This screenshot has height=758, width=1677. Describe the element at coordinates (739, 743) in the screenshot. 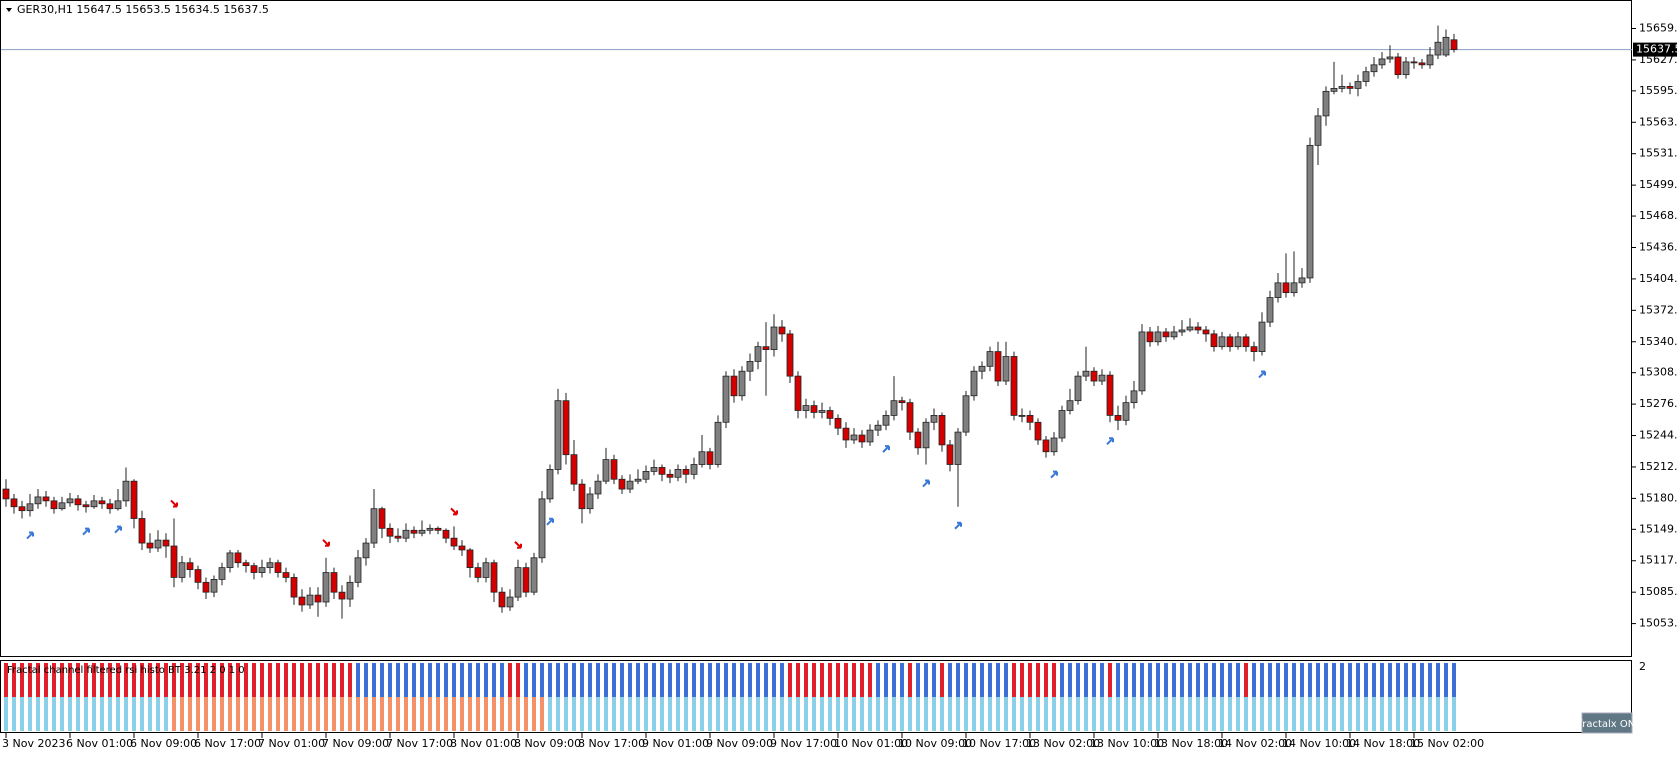

I see `x-tick-label: 9 Nov 09:00` at that location.